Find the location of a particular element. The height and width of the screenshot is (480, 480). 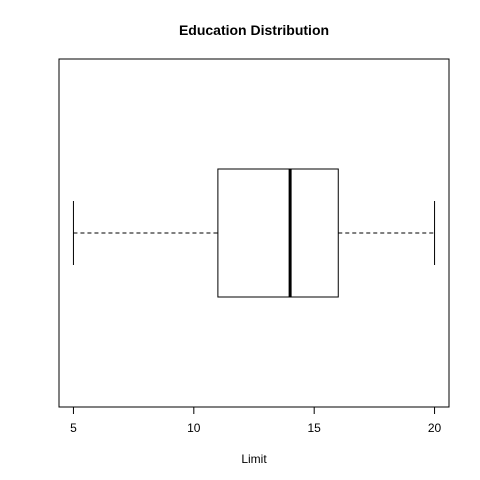

chart-title: Education Distribution is located at coordinates (254, 30).